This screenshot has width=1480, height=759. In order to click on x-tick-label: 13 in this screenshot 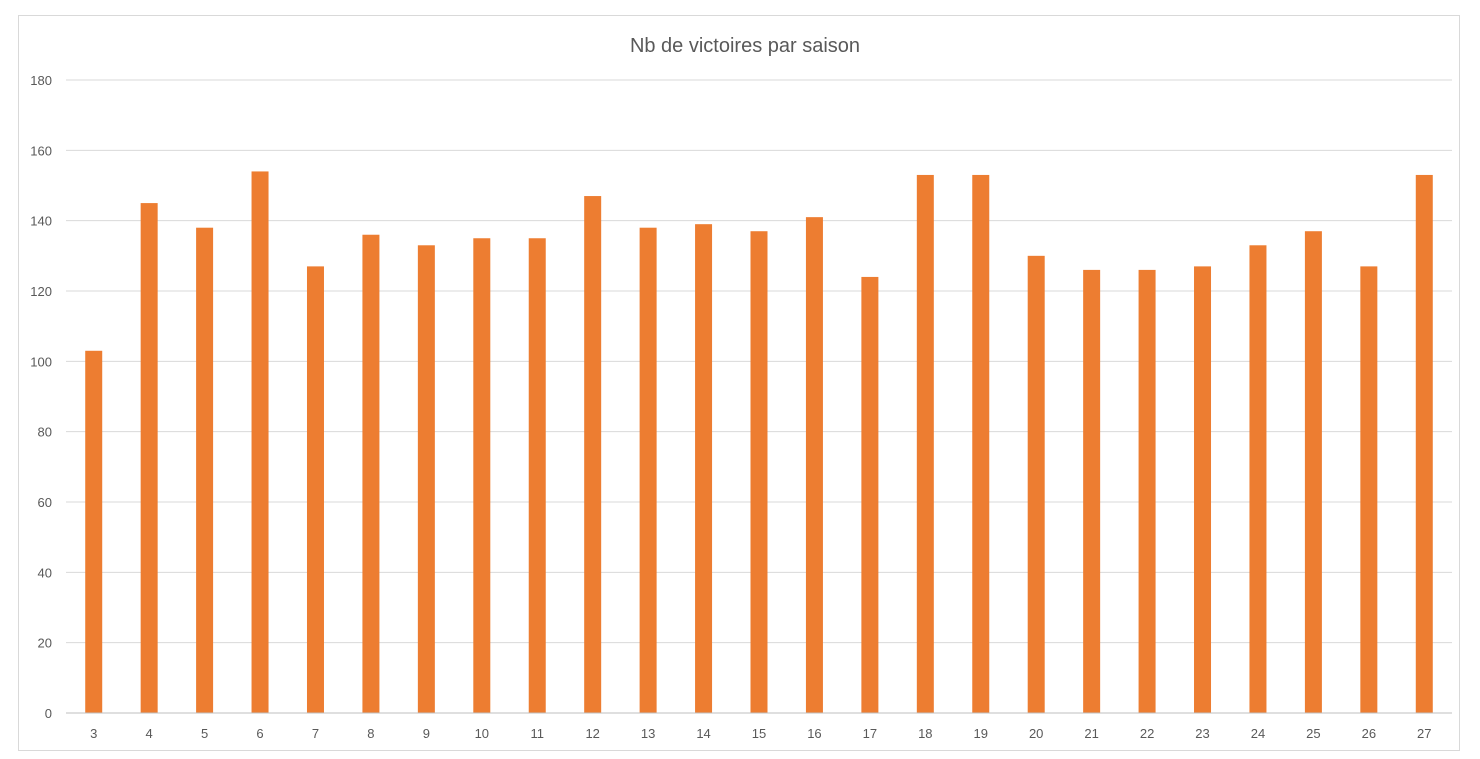, I will do `click(648, 733)`.